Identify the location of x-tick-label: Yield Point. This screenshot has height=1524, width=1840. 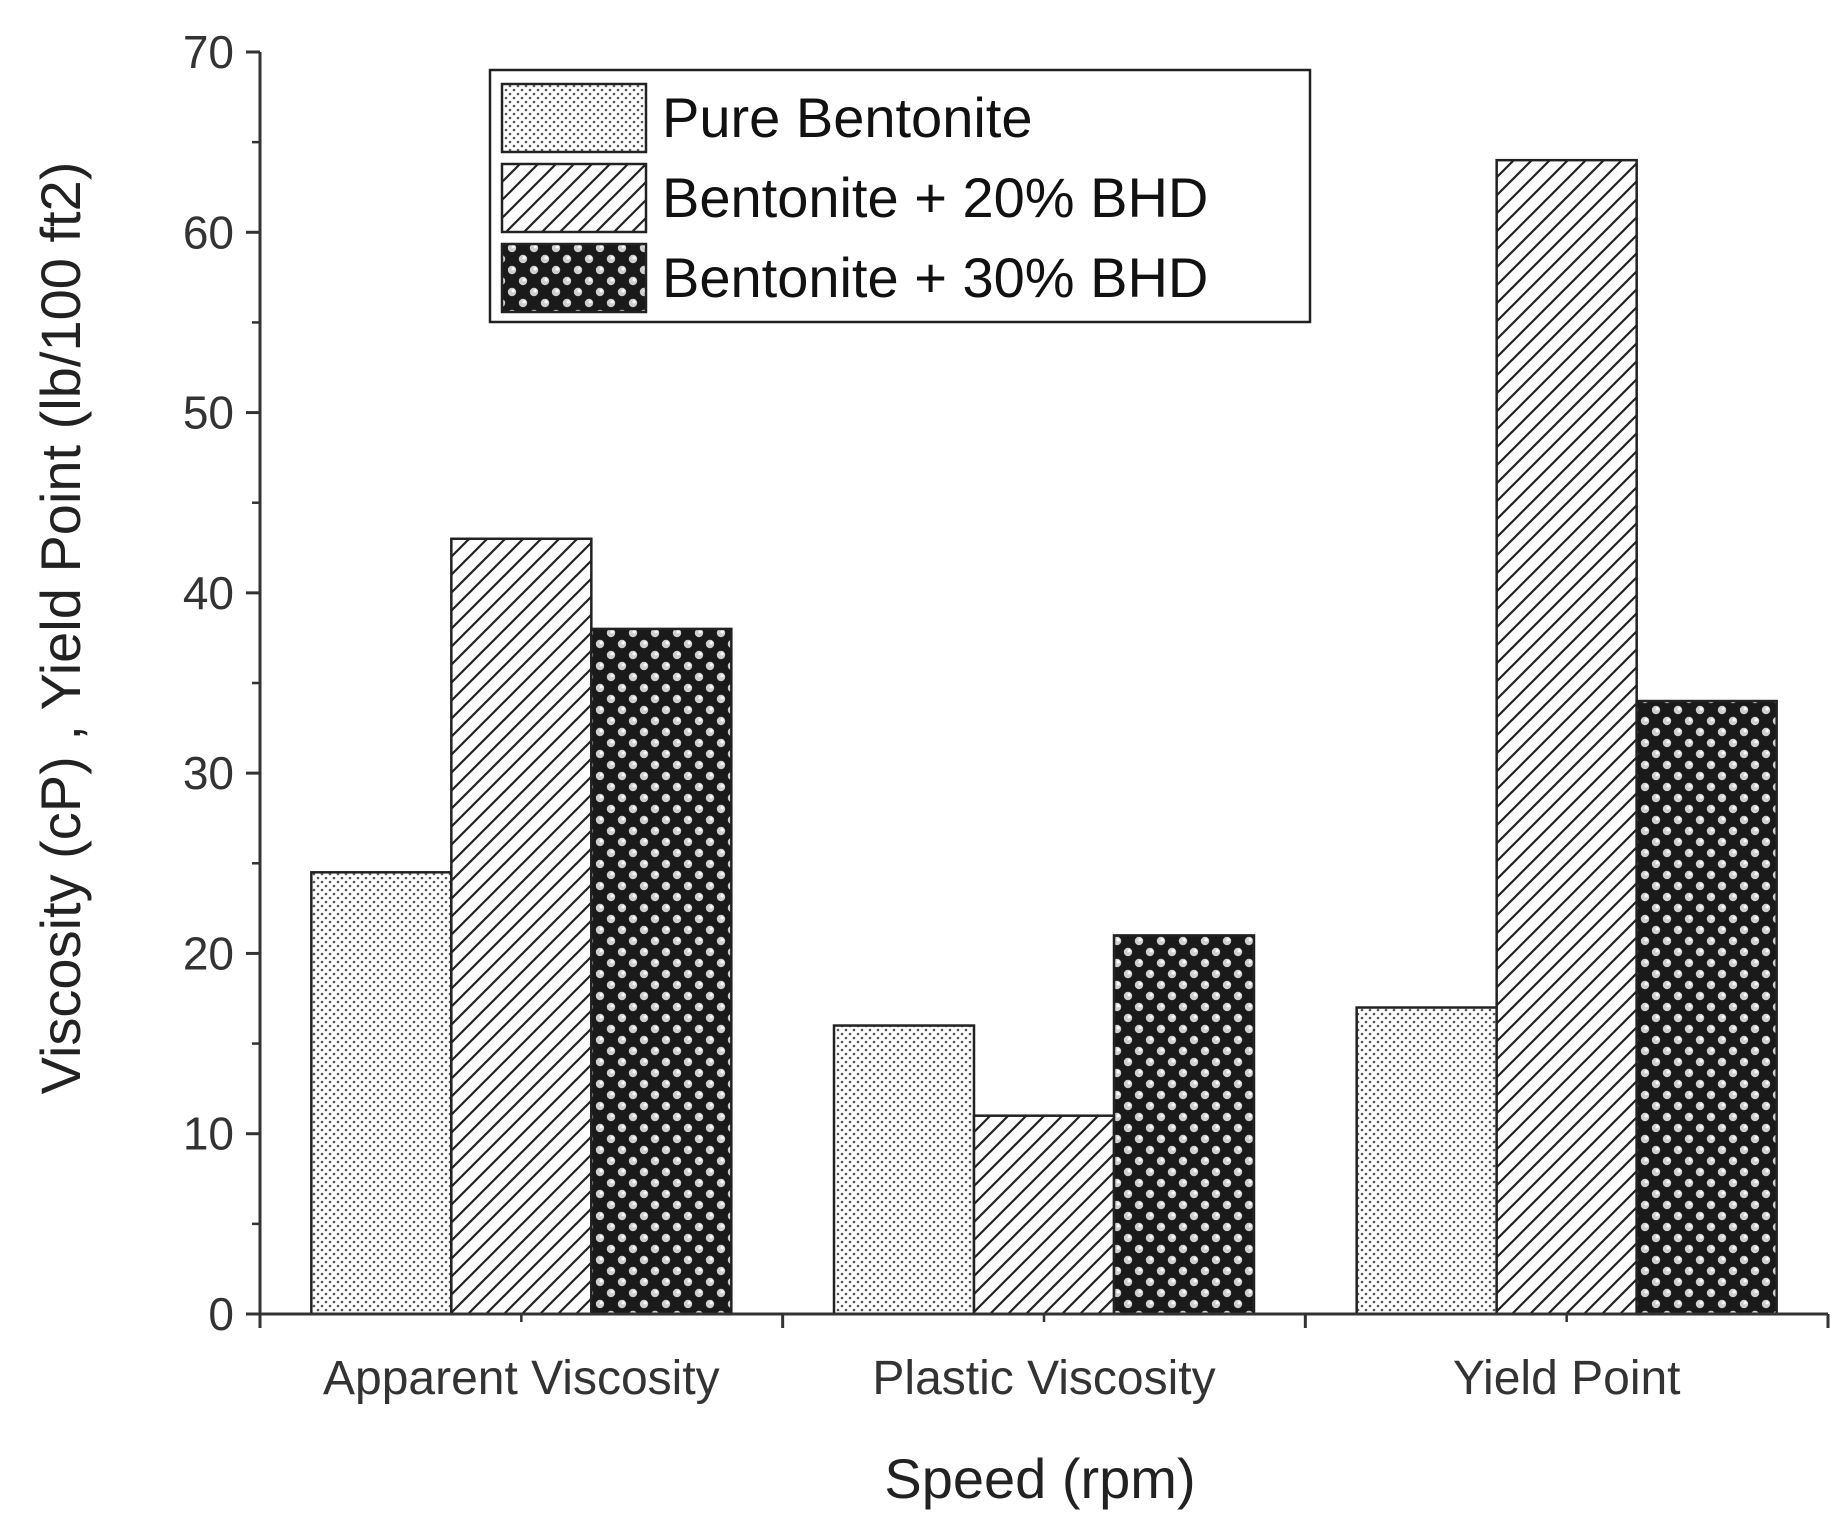
(1567, 1378).